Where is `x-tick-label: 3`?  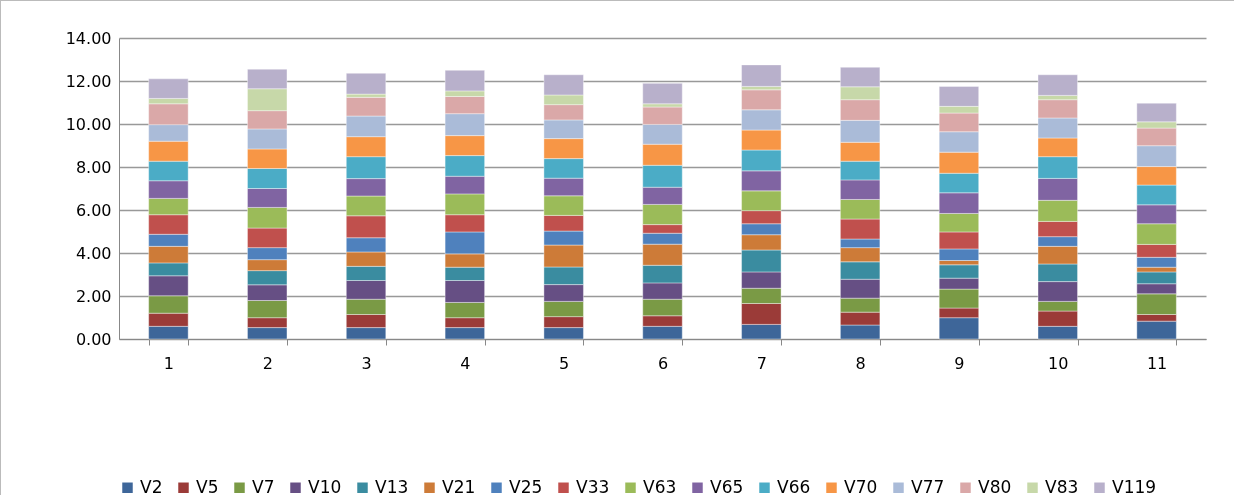
x-tick-label: 3 is located at coordinates (366, 363).